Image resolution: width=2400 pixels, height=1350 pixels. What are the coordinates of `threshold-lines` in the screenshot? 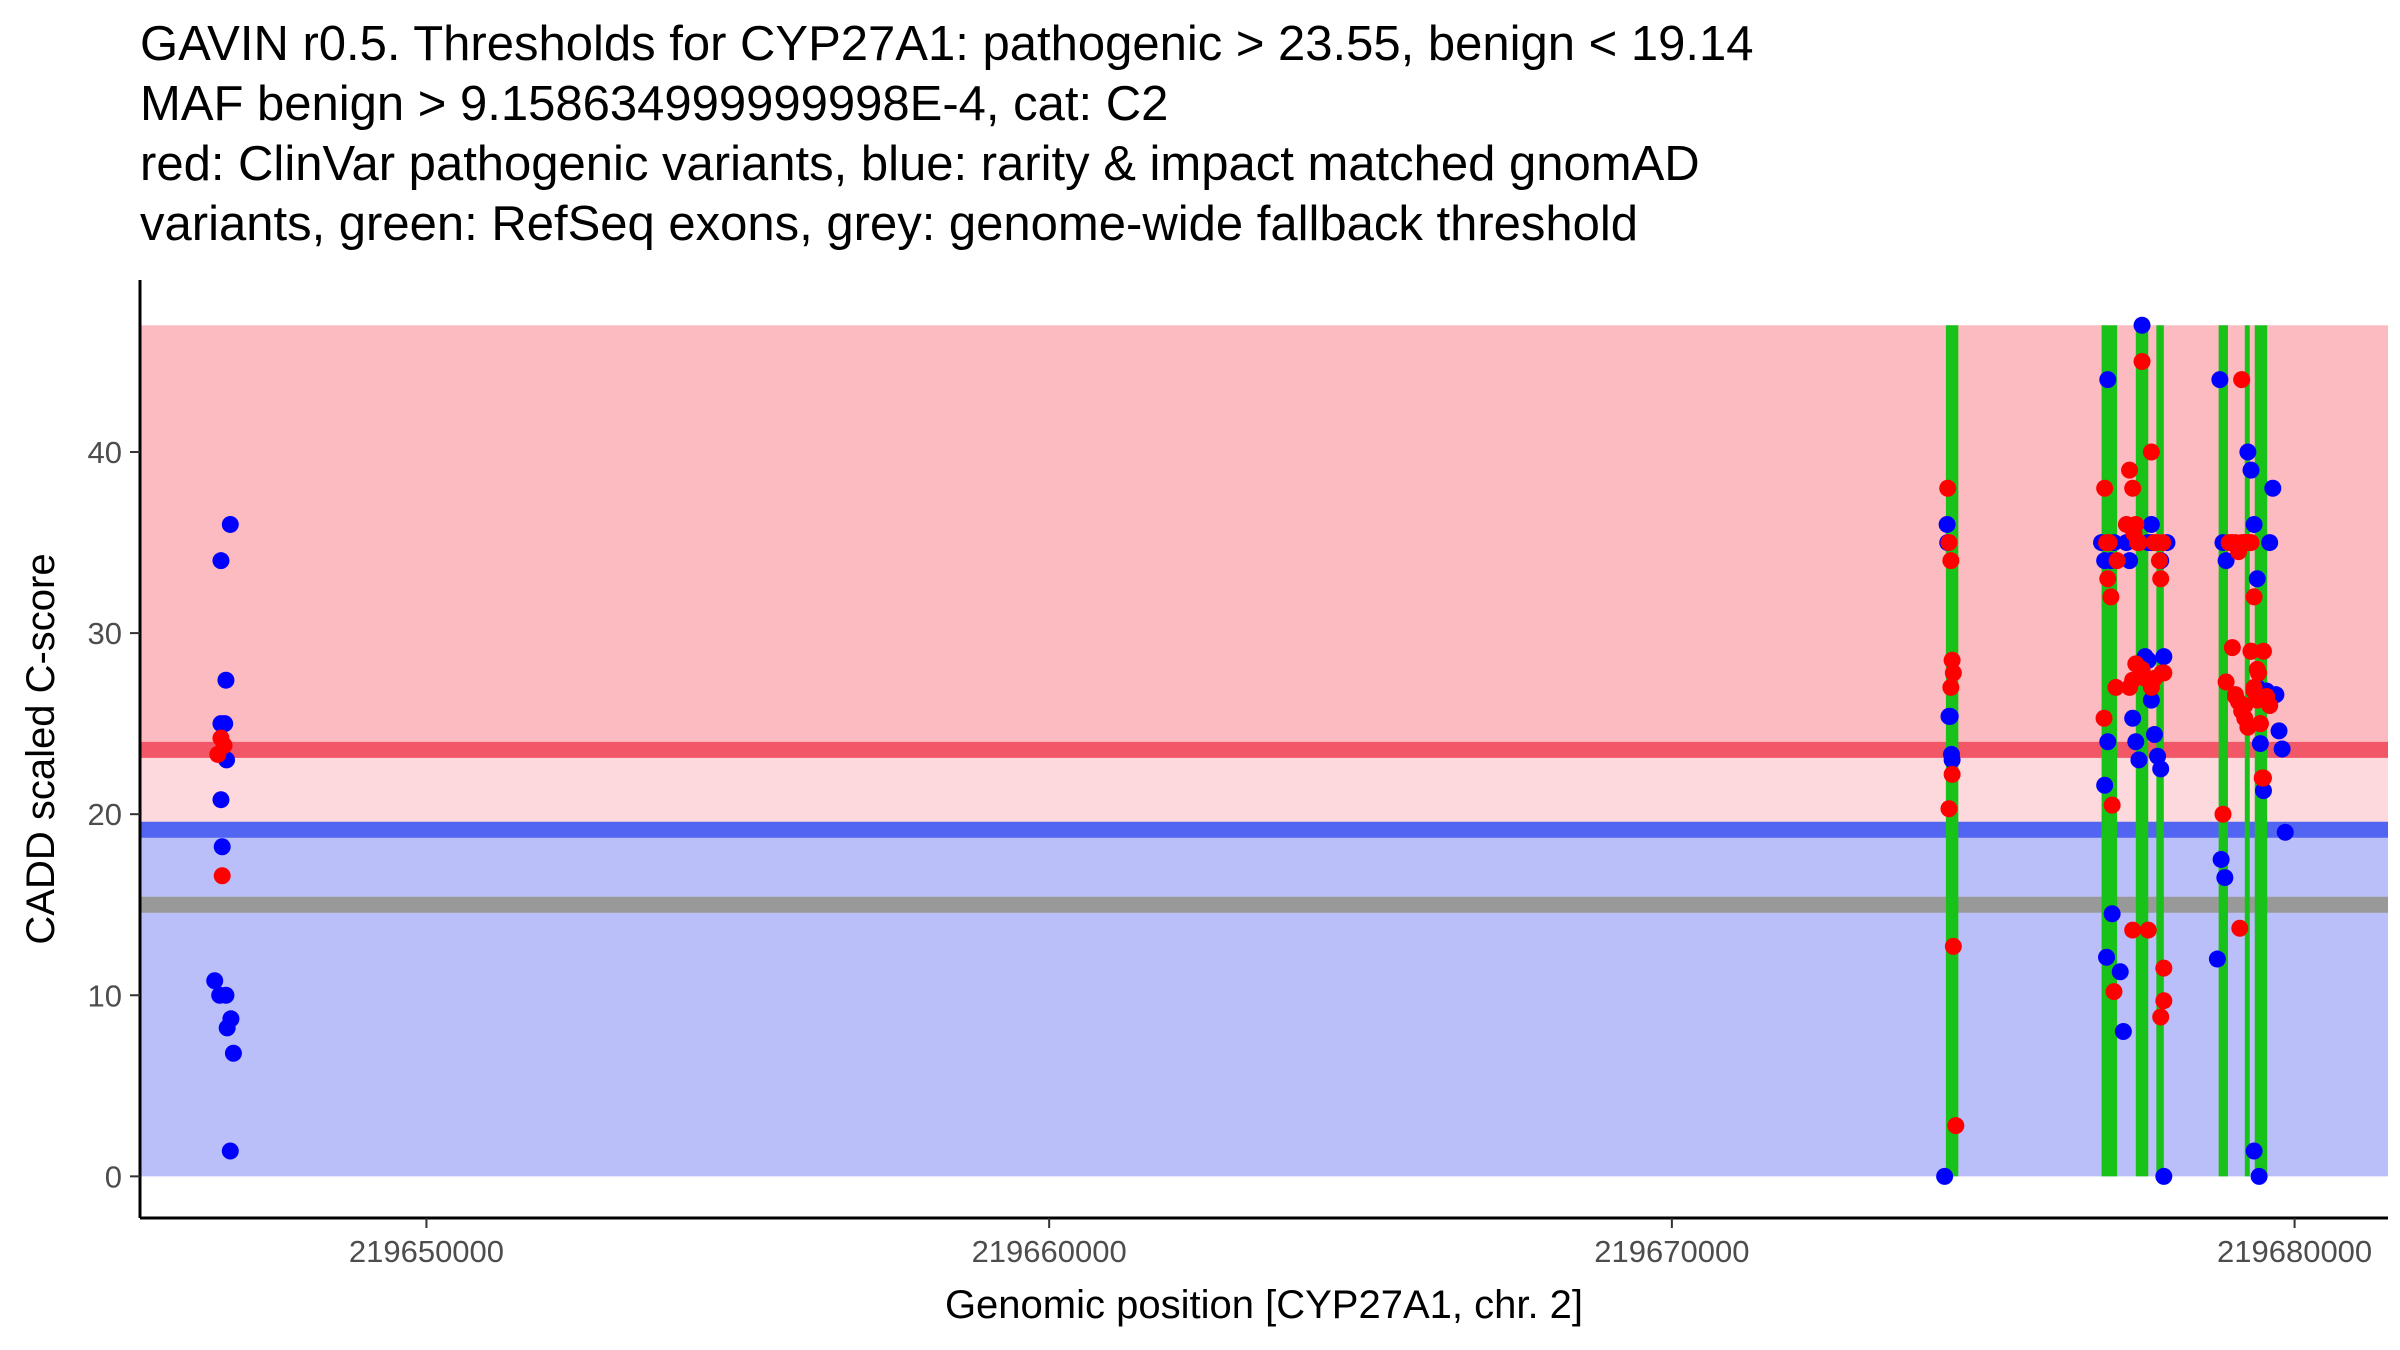 It's located at (1264, 827).